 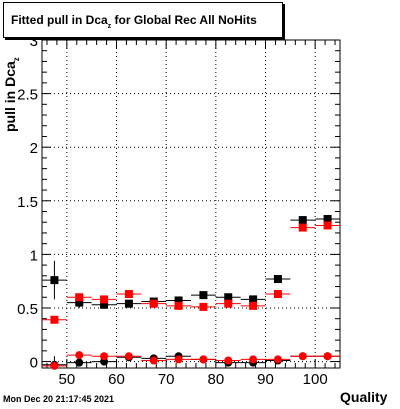 What do you see at coordinates (27, 95) in the screenshot?
I see `y-tick-label: 2.5` at bounding box center [27, 95].